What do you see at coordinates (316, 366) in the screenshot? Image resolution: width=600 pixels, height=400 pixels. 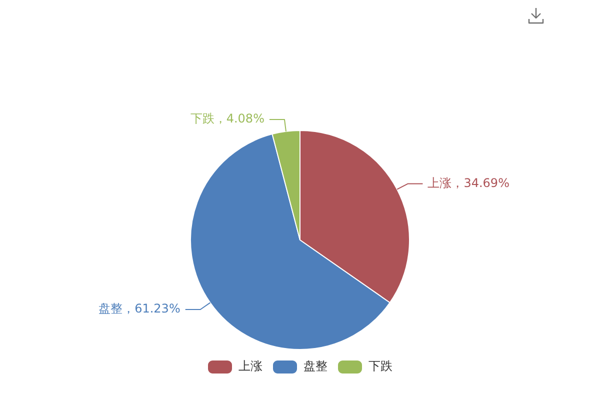 I see `legend-label: 盘整` at bounding box center [316, 366].